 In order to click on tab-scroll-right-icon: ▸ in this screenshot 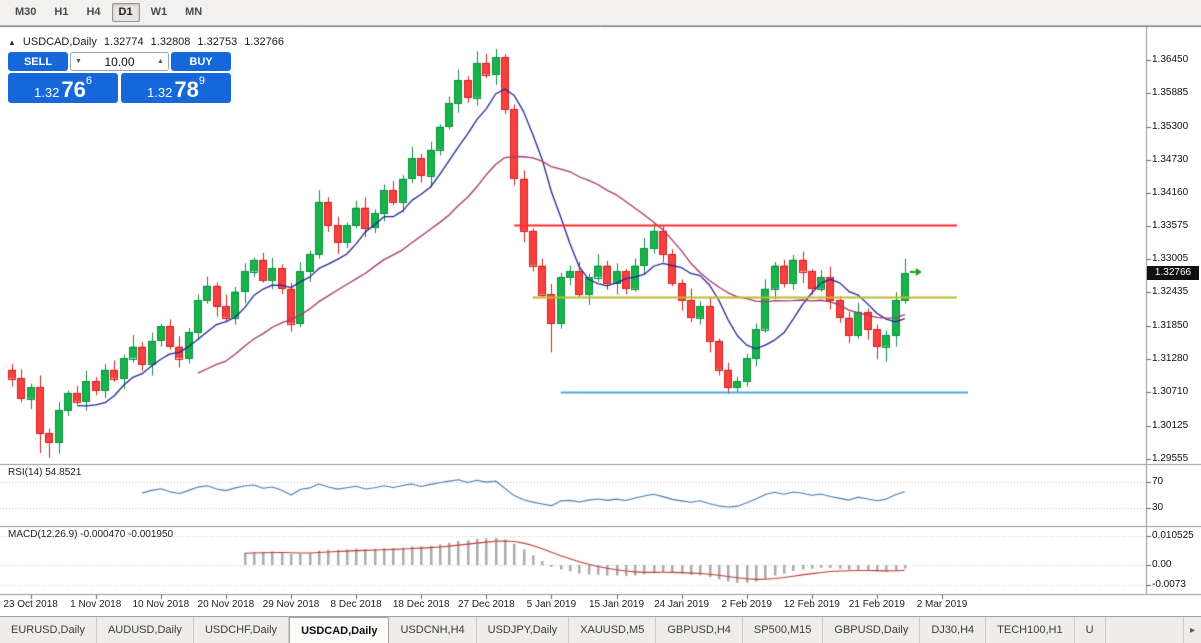, I will do `click(1192, 630)`.